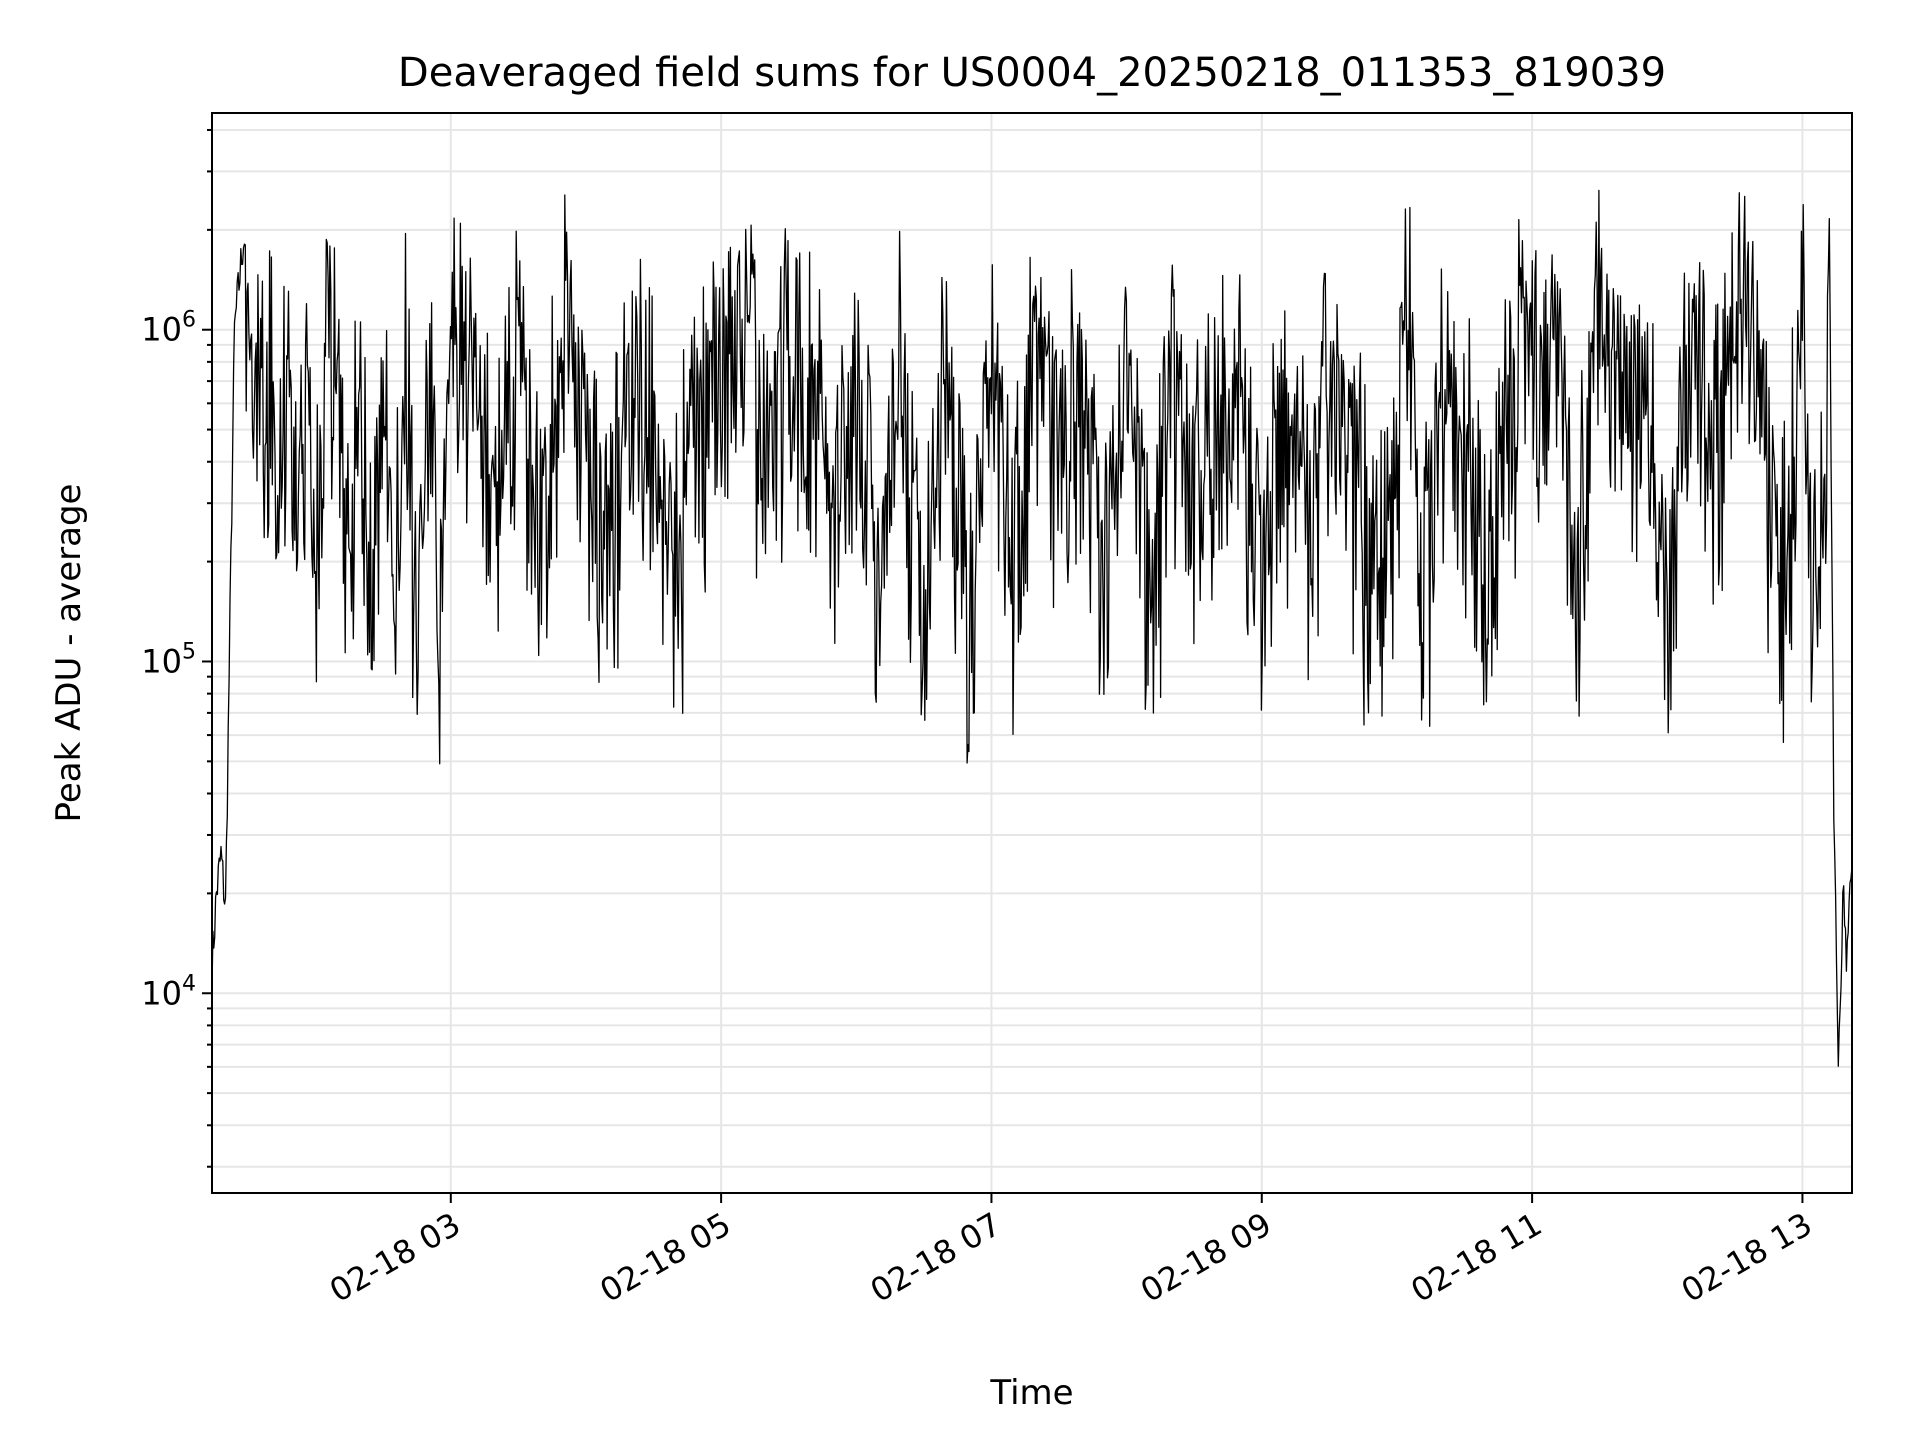  What do you see at coordinates (168, 991) in the screenshot?
I see `y-tick-label: 104` at bounding box center [168, 991].